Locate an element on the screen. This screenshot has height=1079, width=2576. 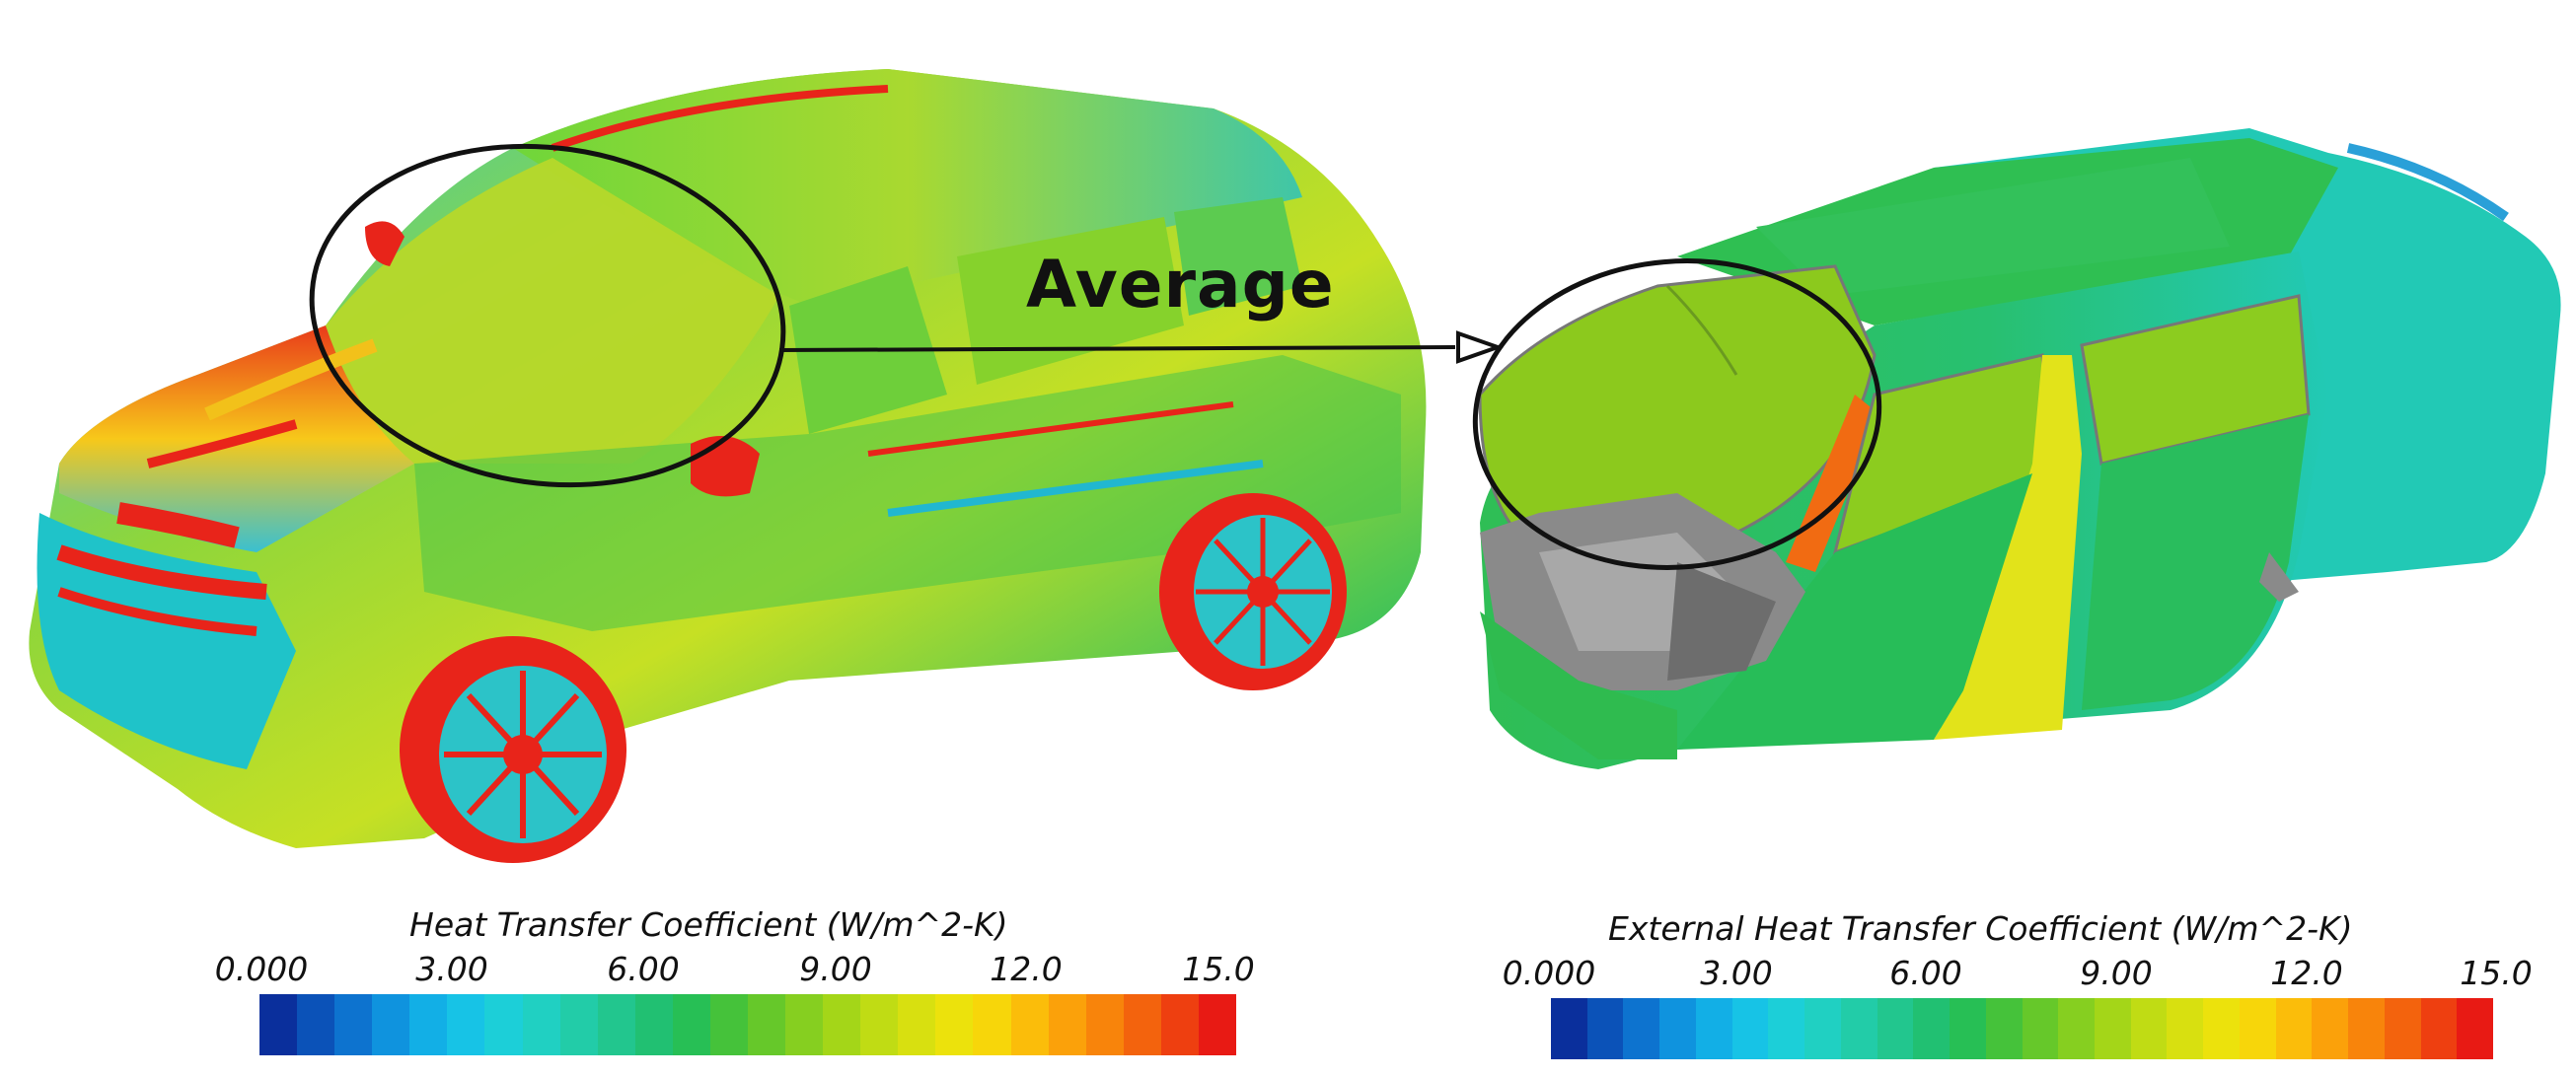
right-colorbar is located at coordinates (2022, 1028).